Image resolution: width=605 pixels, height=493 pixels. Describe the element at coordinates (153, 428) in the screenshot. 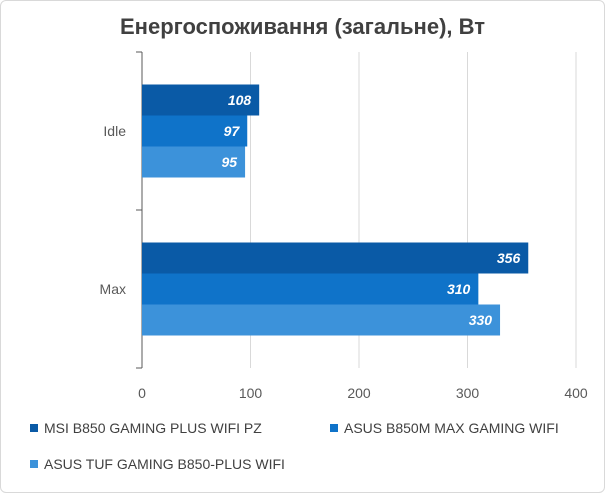

I see `legend-label: MSI B850 GAMING PLUS WIFI PZ` at that location.